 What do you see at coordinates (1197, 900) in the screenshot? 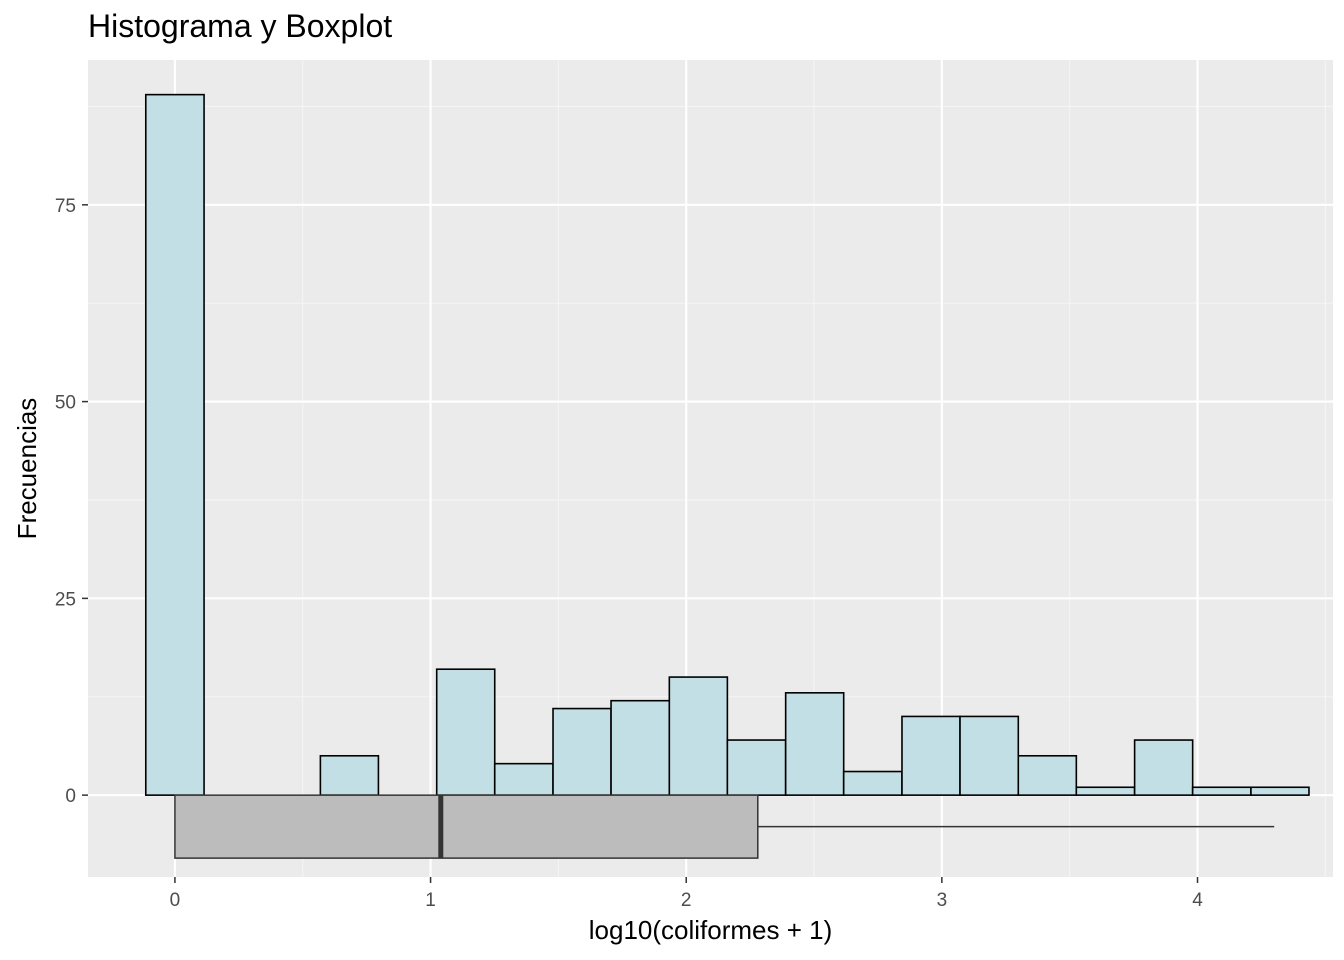
I see `x-tick-label: 4` at bounding box center [1197, 900].